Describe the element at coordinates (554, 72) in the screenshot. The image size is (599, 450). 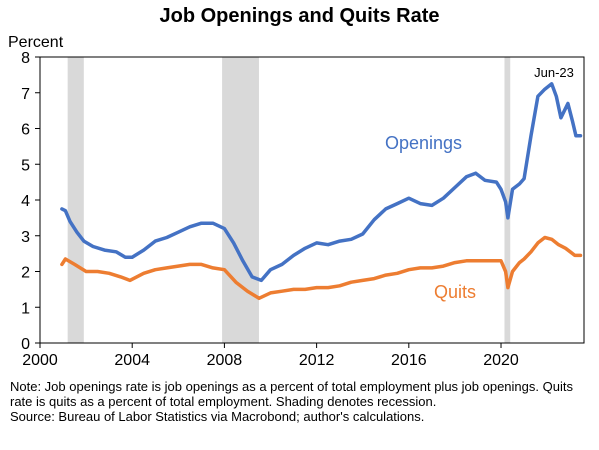
I see `annotation-jun-23: Jun-23` at that location.